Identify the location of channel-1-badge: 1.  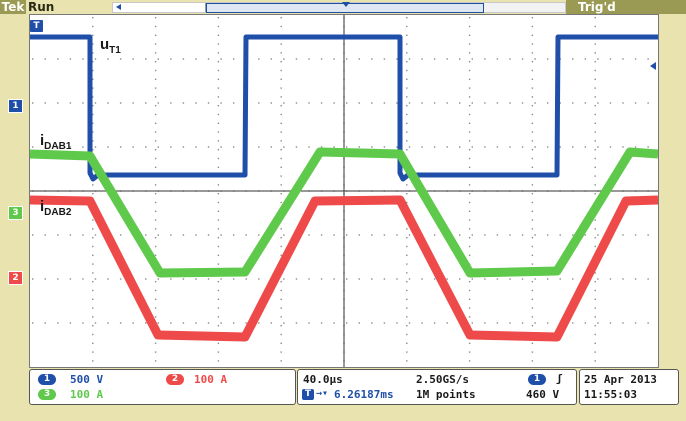
(47, 379).